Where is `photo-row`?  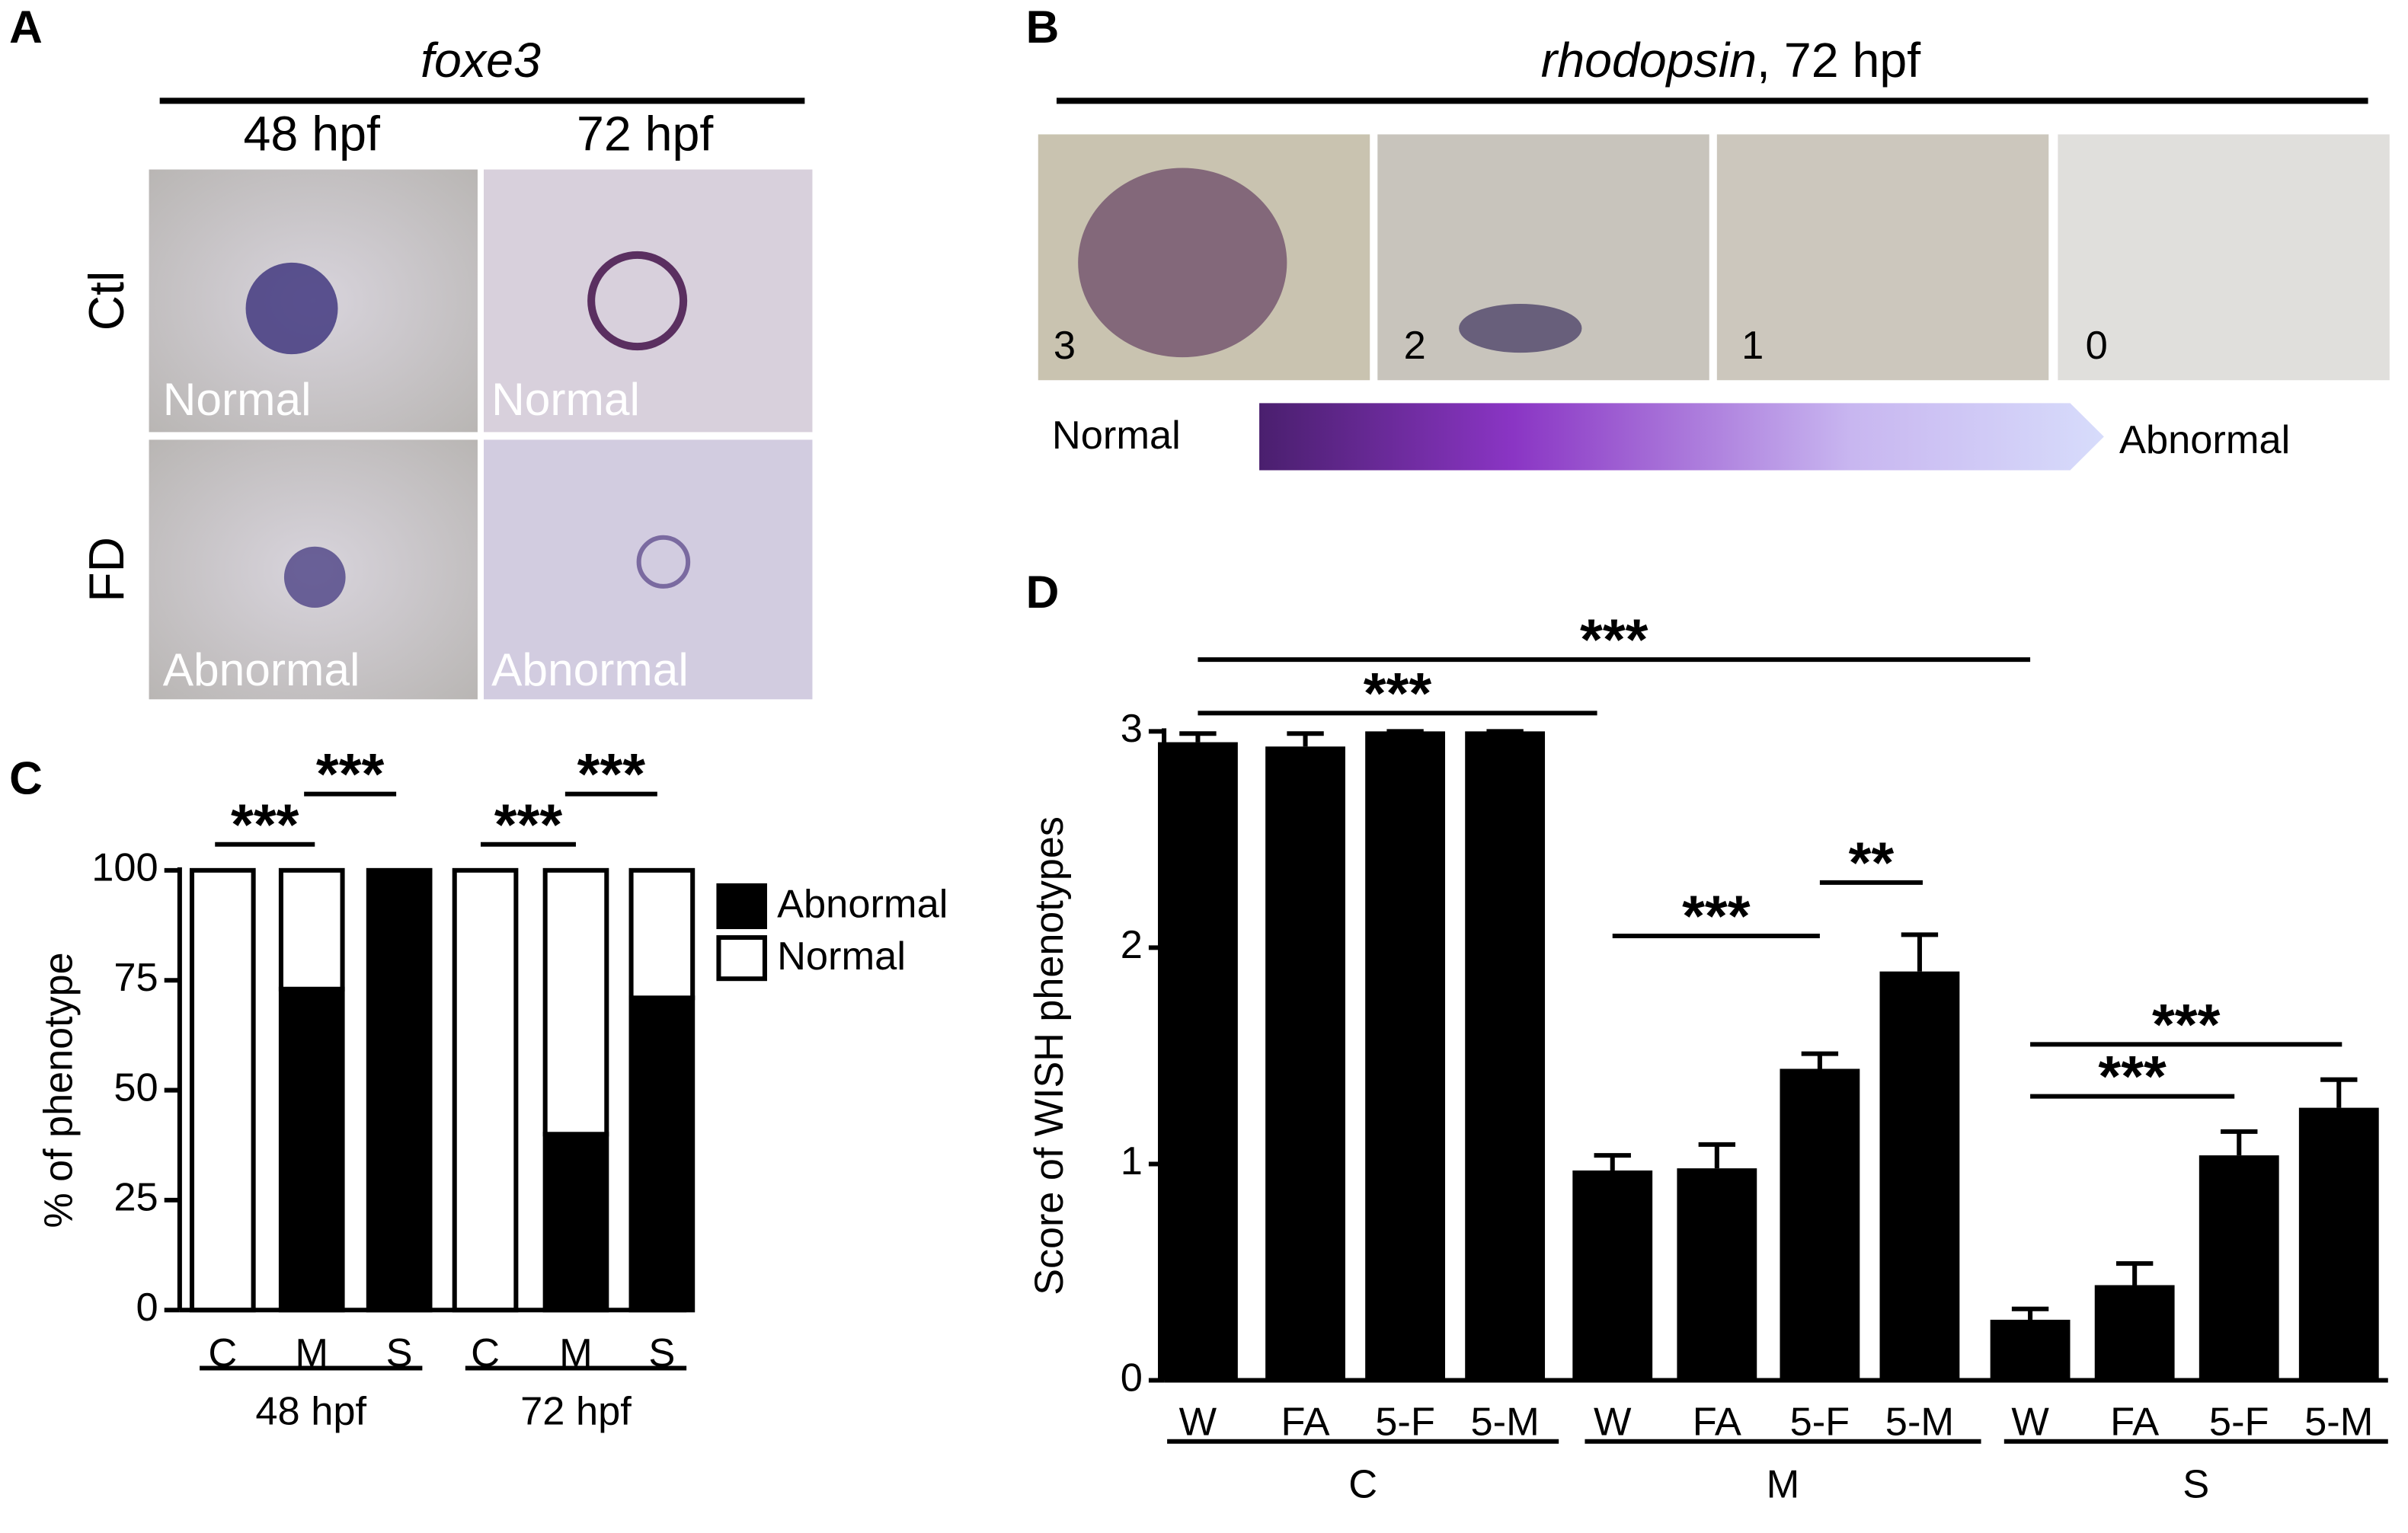
photo-row is located at coordinates (1714, 257).